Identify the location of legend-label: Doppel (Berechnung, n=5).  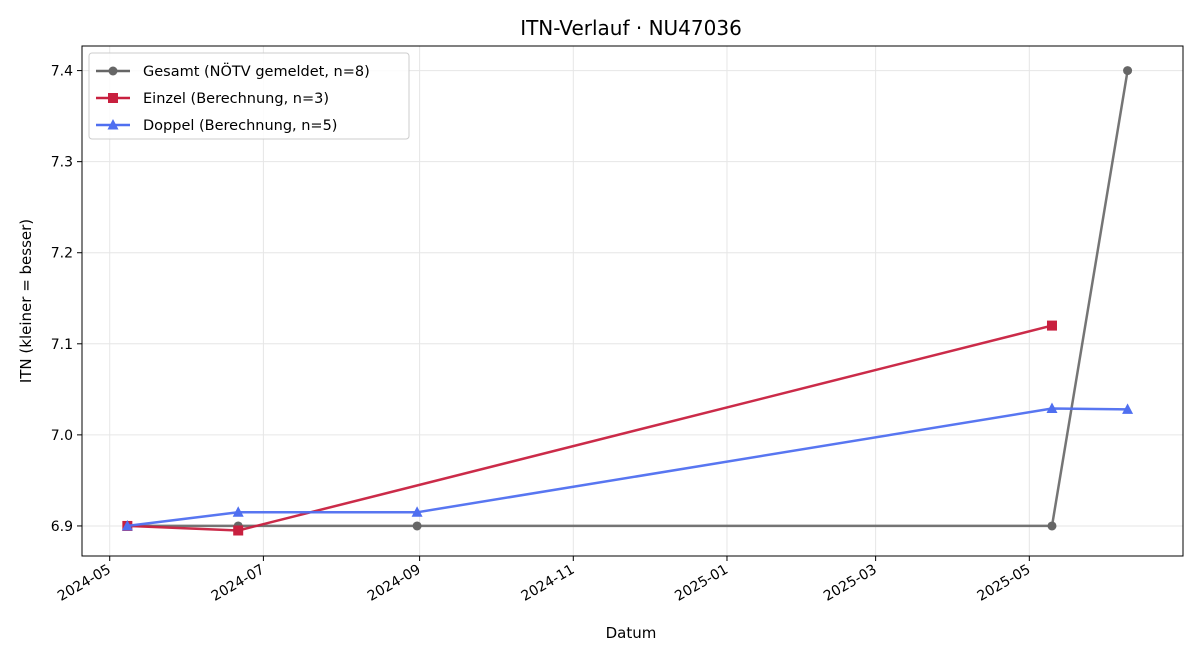
(240, 126).